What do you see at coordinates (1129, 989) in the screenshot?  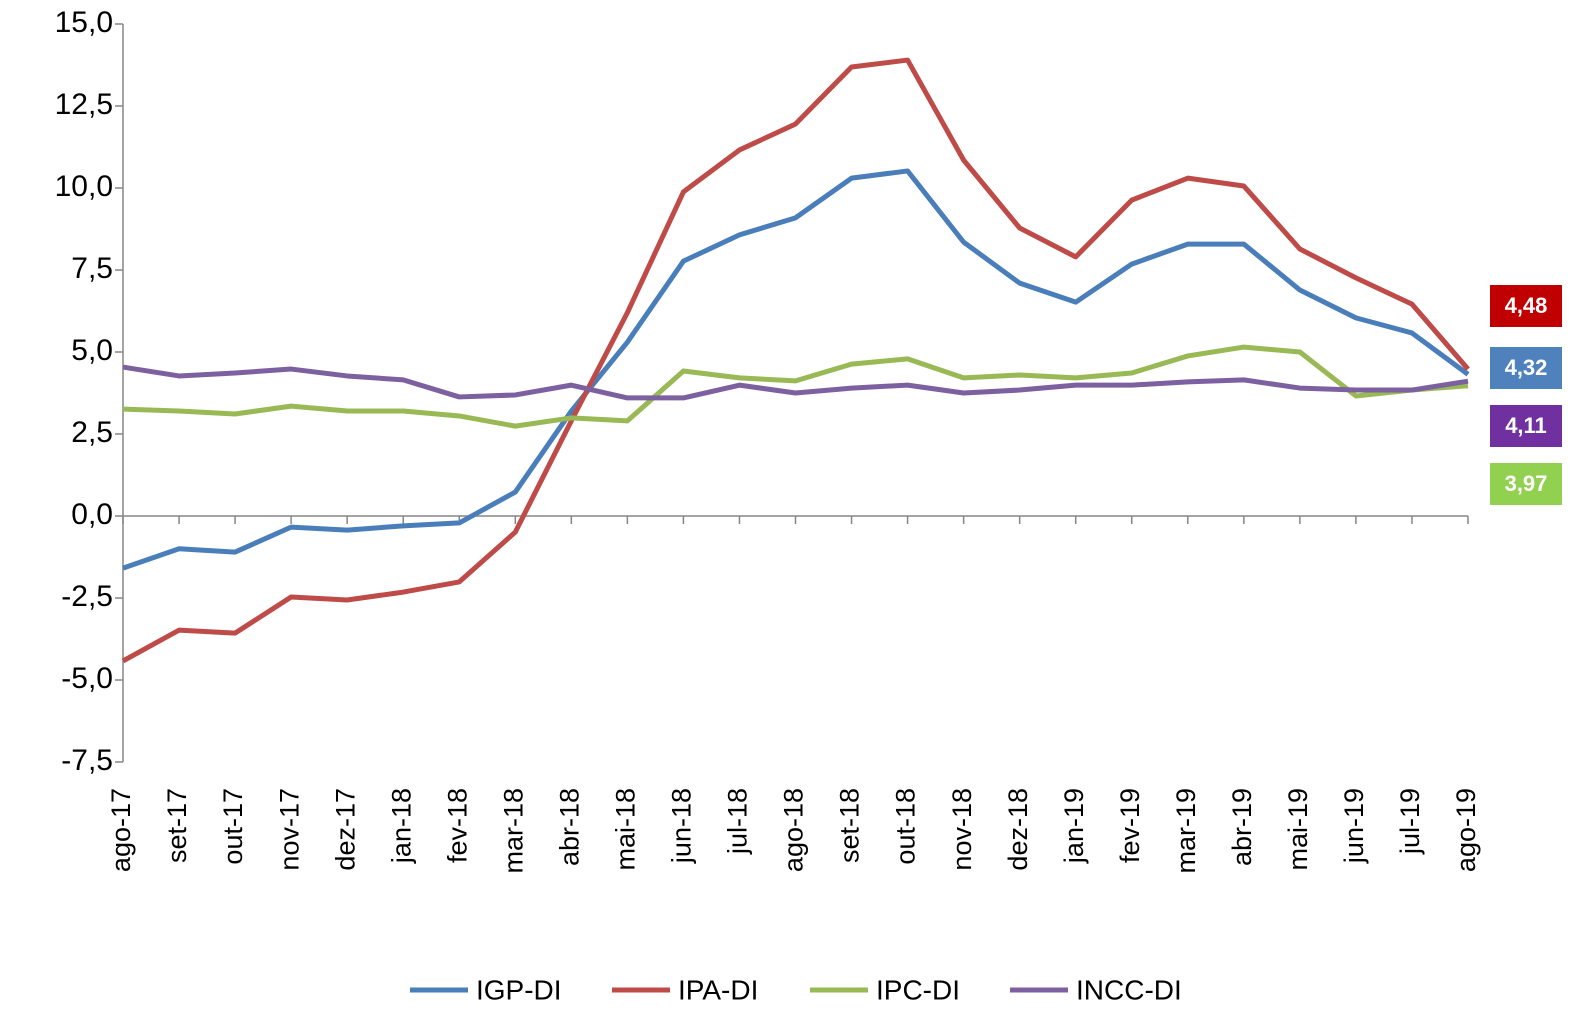 I see `legend-label: INCC-DI` at bounding box center [1129, 989].